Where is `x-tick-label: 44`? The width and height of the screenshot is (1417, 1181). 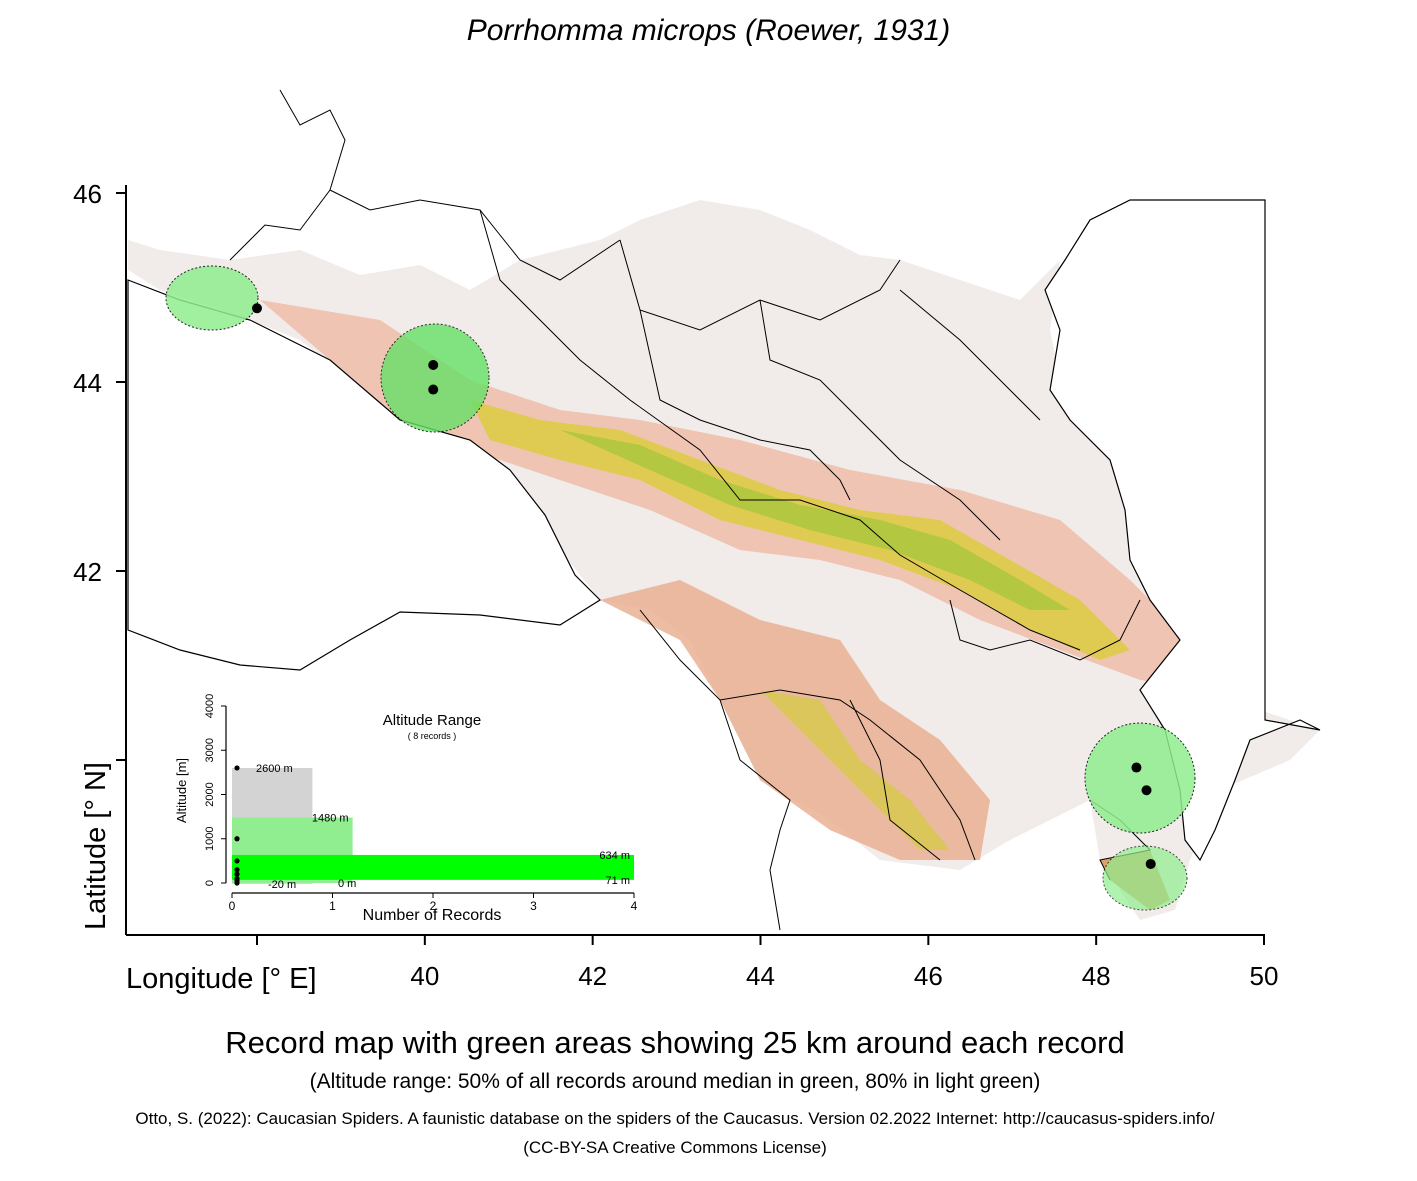
x-tick-label: 44 is located at coordinates (760, 976).